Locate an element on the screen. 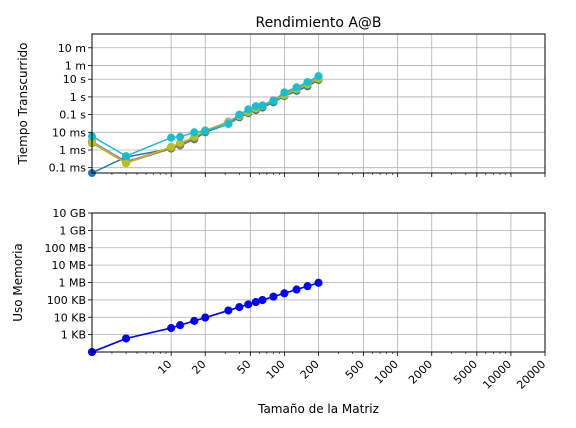 The width and height of the screenshot is (576, 428). y-tick-label: 10 ms is located at coordinates (69, 132).